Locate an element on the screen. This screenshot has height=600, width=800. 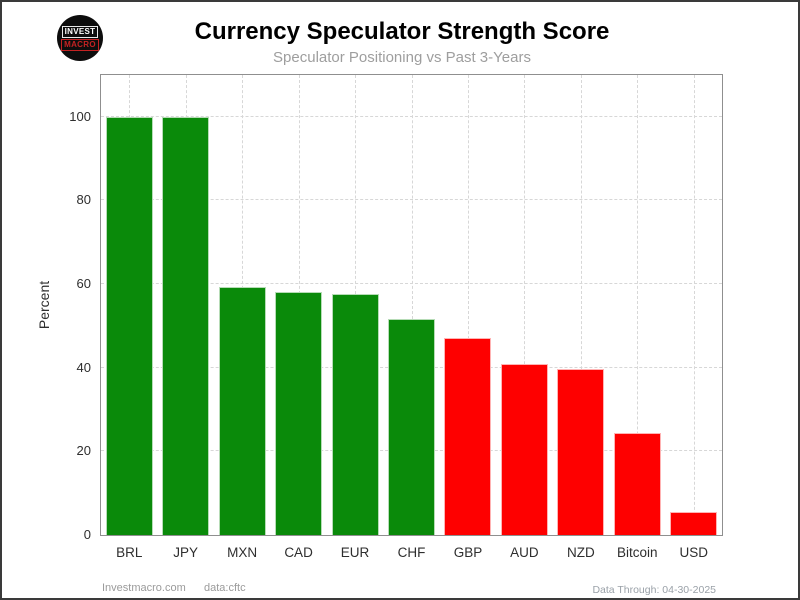
bar-EUR is located at coordinates (355, 414).